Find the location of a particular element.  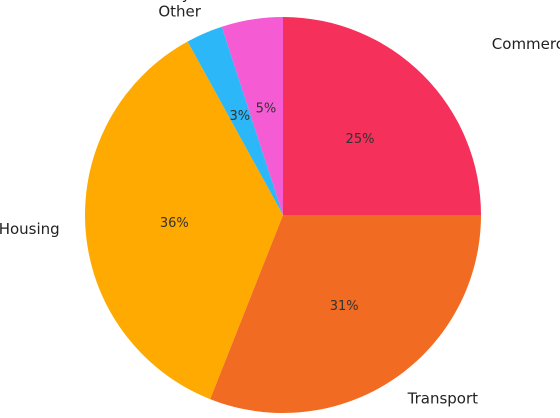

slice-percent-commercial-public: 25% is located at coordinates (360, 139).